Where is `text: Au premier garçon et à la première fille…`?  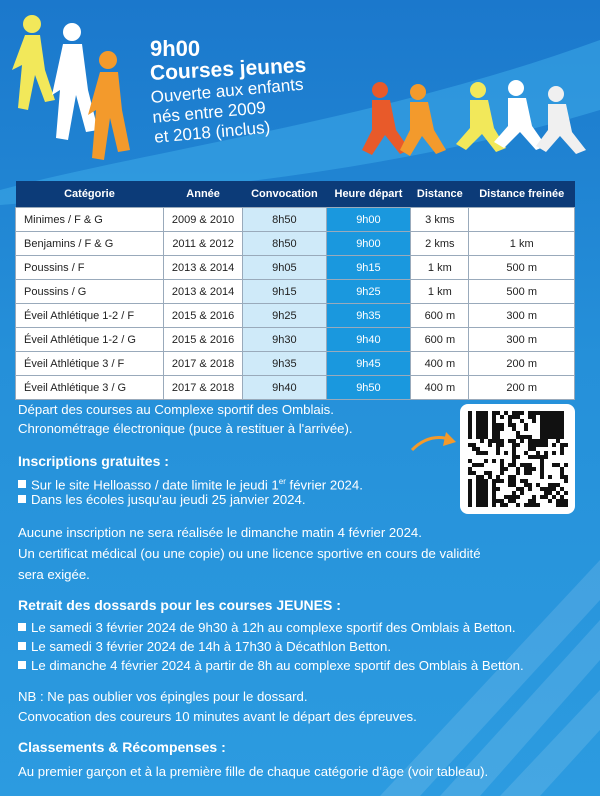
text: Au premier garçon et à la première fille… is located at coordinates (253, 771).